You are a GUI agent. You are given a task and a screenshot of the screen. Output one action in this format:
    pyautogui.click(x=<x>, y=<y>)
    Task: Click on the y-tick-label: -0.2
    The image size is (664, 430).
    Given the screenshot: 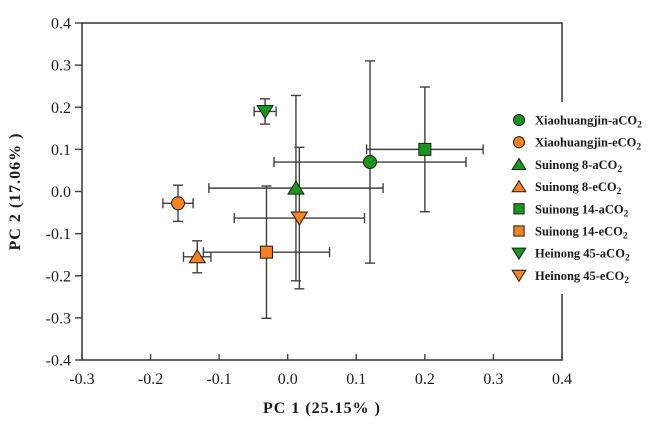 What is the action you would take?
    pyautogui.click(x=58, y=276)
    